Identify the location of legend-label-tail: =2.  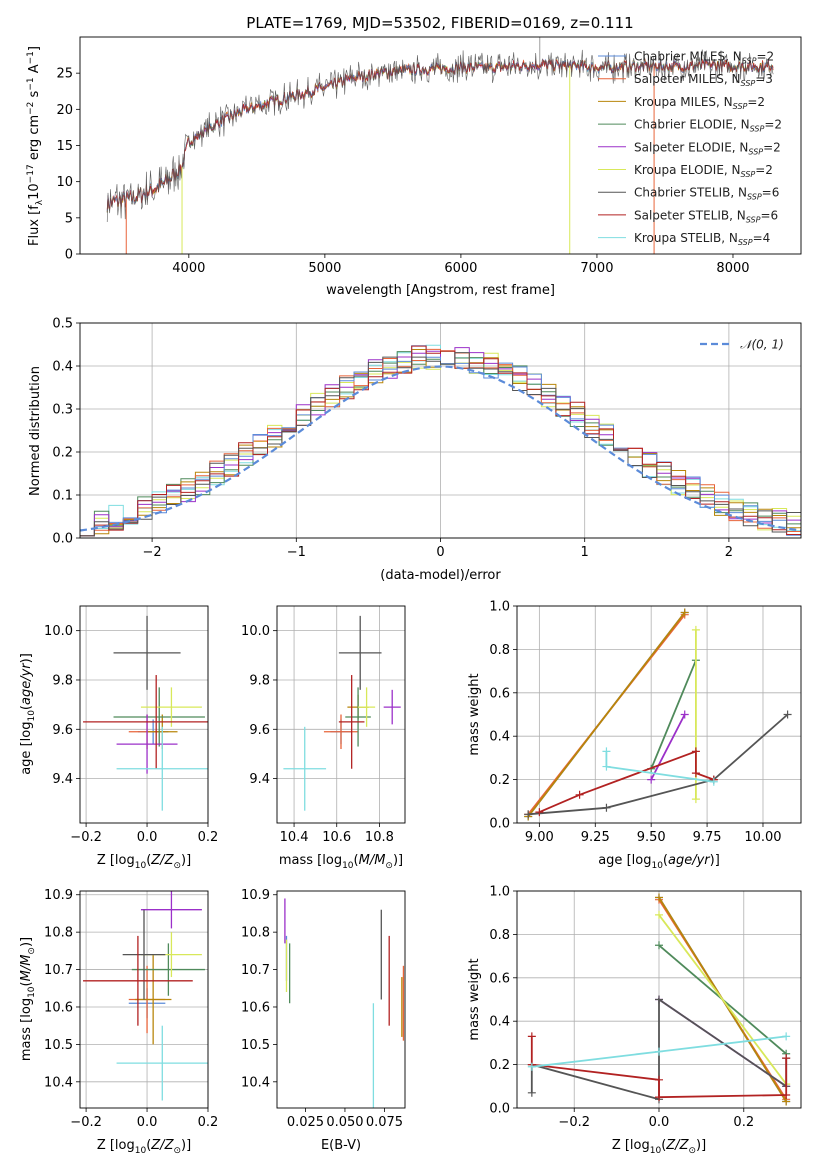
(772, 147).